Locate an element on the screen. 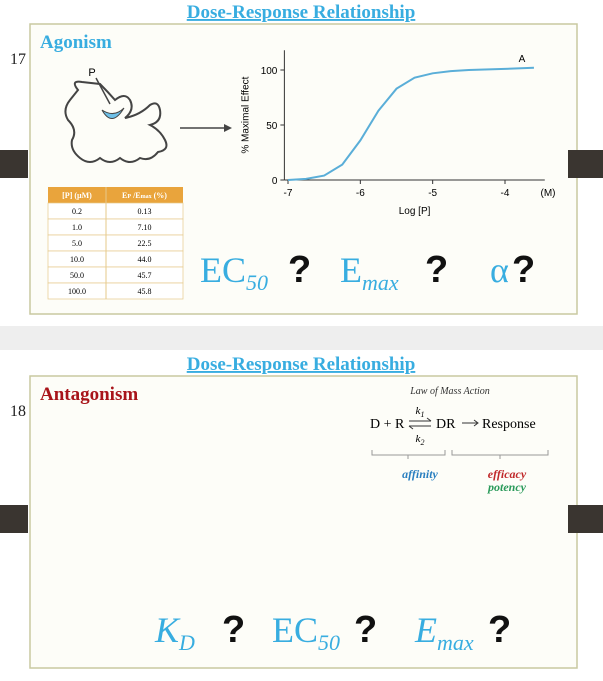  parameter: KD is located at coordinates (174, 632).